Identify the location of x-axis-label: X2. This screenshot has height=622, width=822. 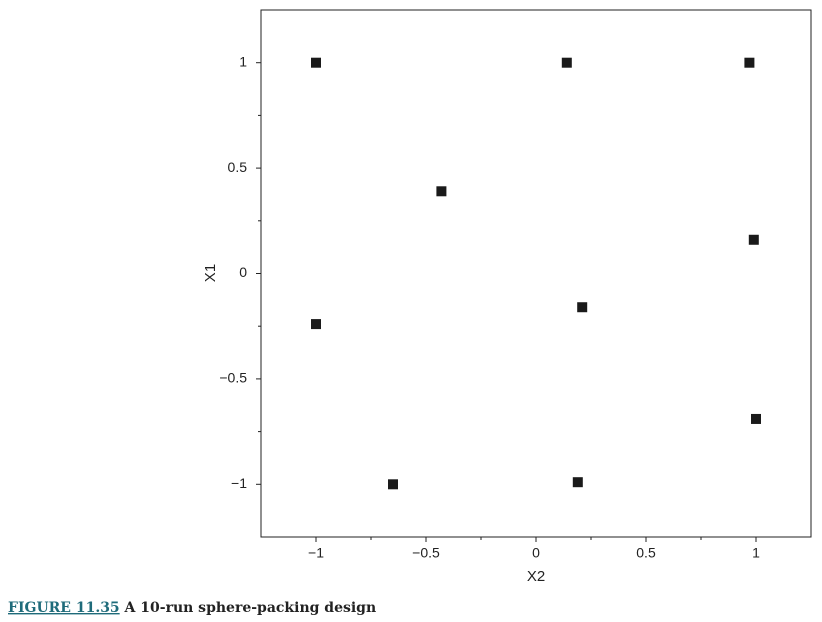
(536, 576).